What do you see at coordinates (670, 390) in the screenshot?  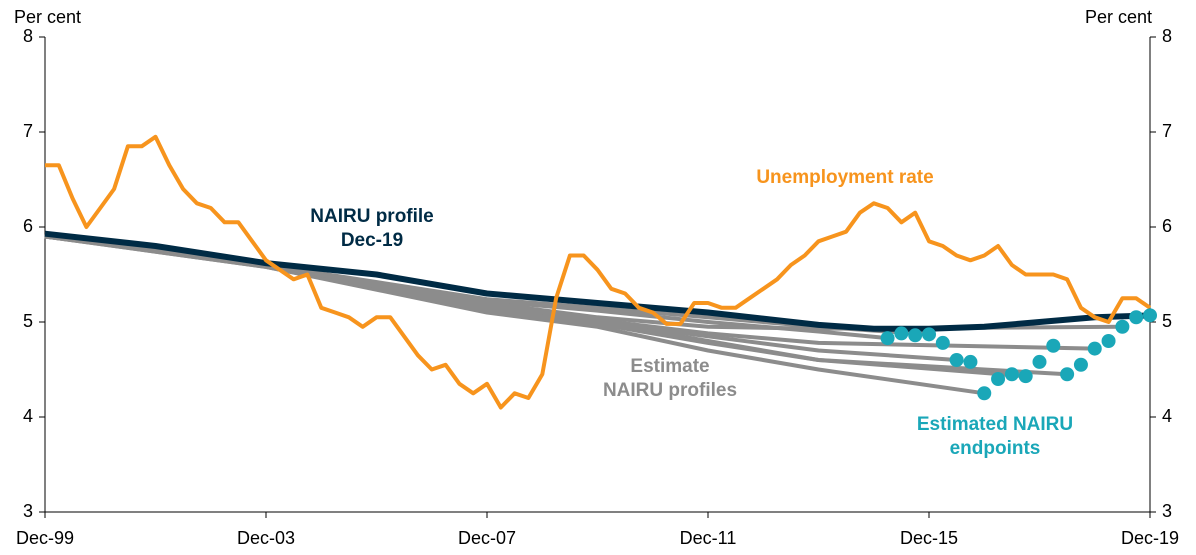 I see `annotation: NAIRU profiles` at bounding box center [670, 390].